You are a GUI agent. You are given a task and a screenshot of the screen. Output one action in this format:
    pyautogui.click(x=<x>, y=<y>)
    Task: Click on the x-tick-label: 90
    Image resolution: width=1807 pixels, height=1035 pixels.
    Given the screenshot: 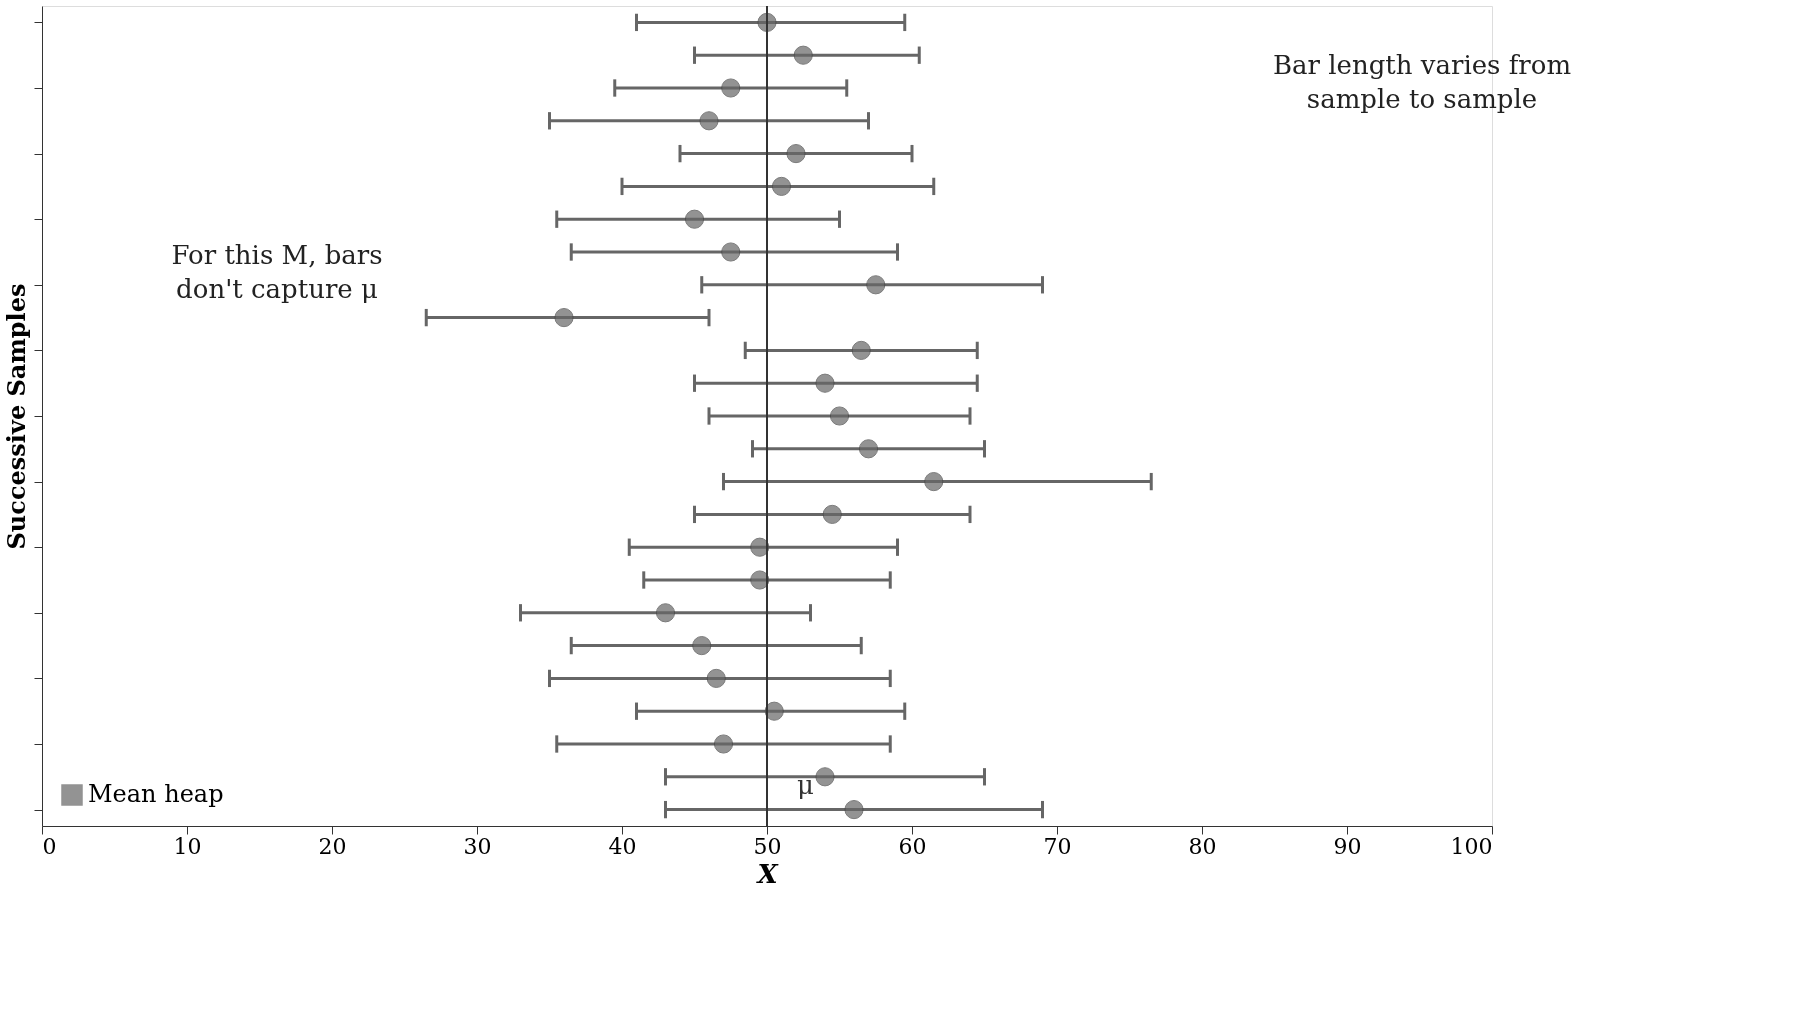 What is the action you would take?
    pyautogui.click(x=1347, y=846)
    